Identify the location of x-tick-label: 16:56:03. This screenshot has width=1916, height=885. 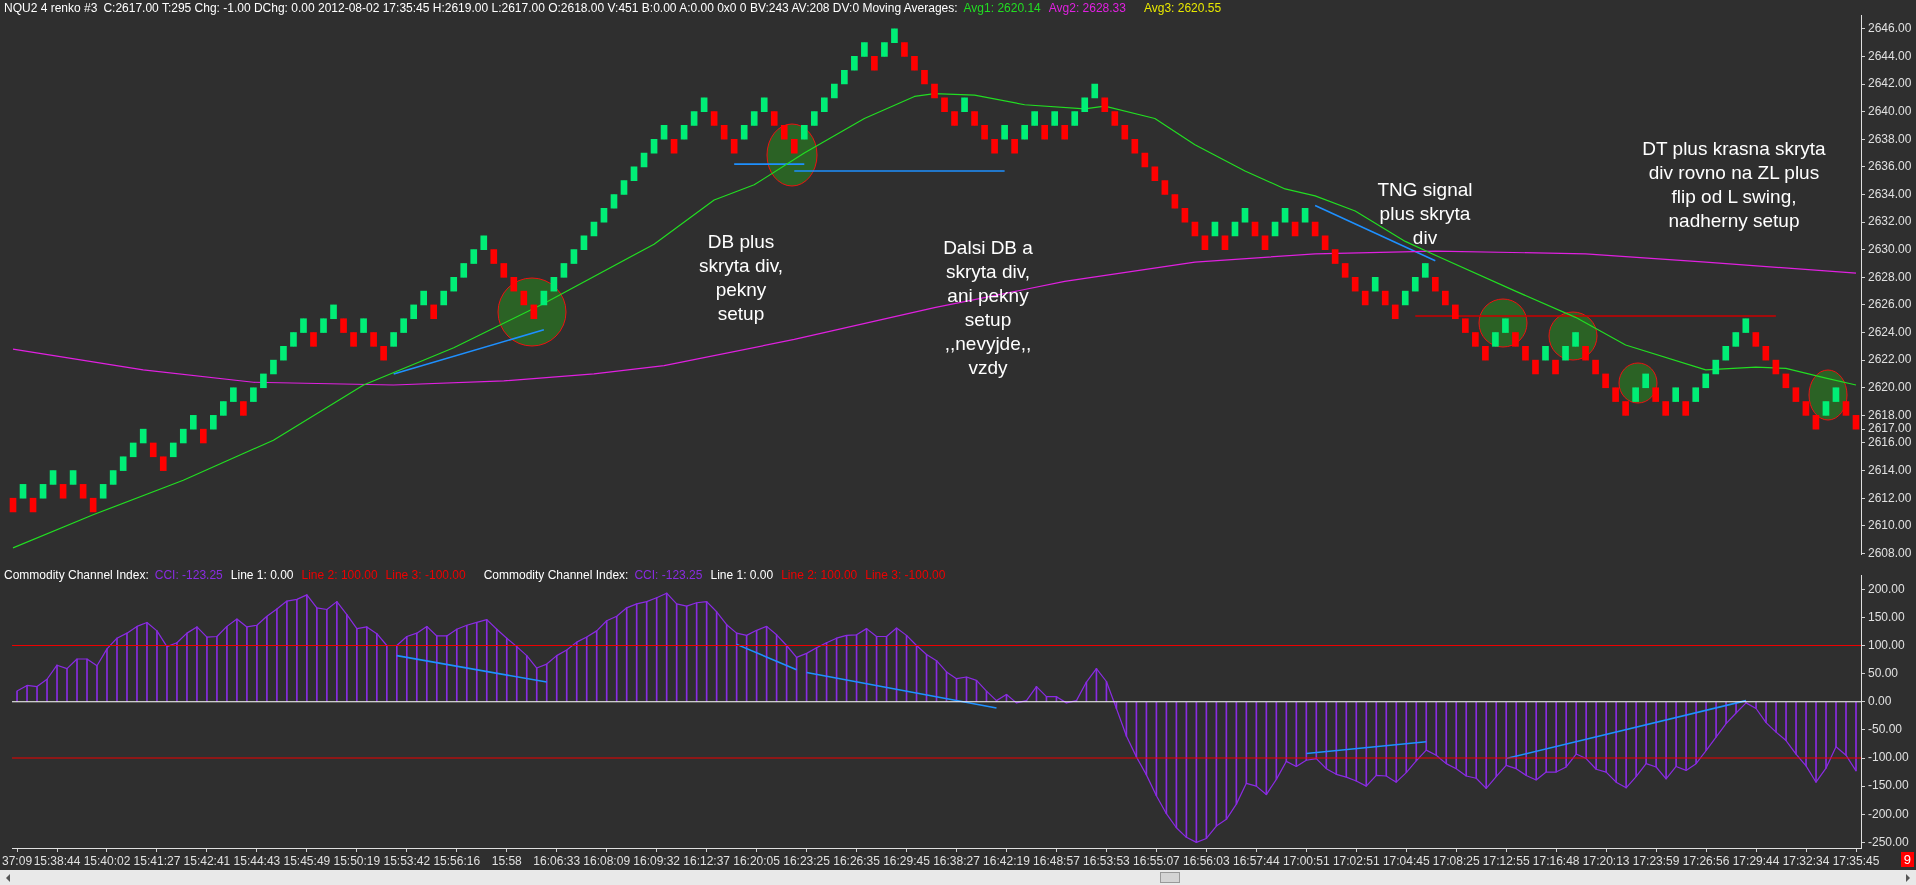
(1207, 860).